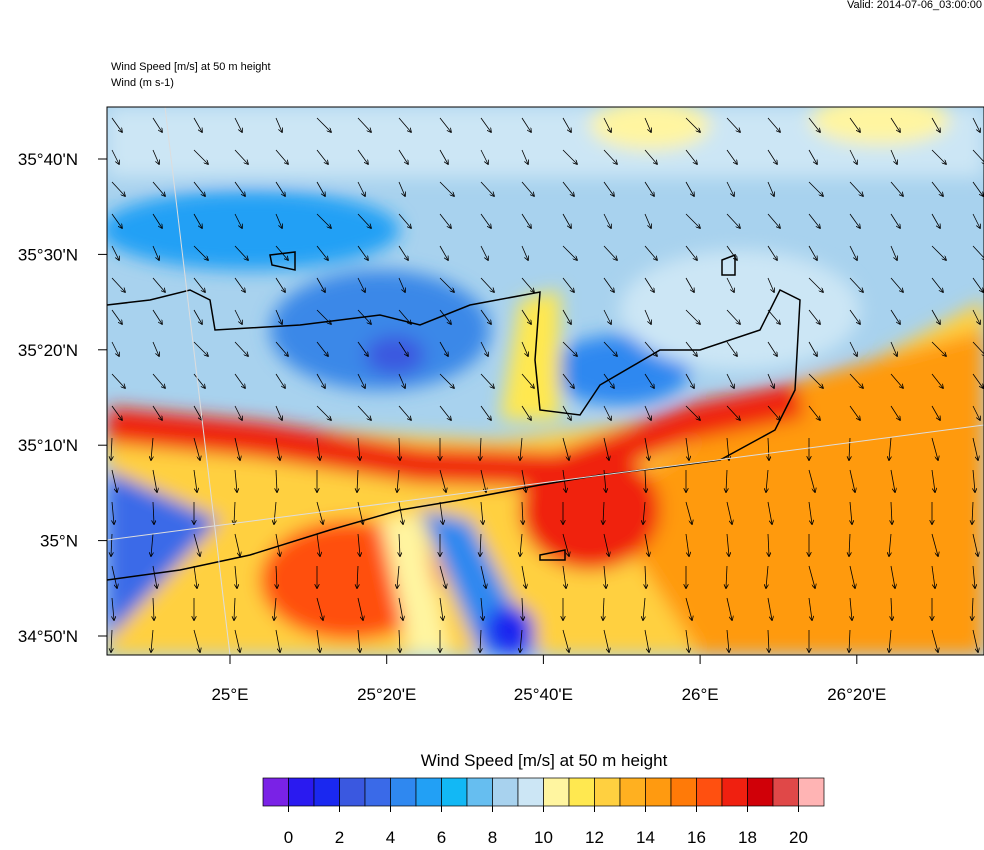  Describe the element at coordinates (48, 350) in the screenshot. I see `lat-label: 35°20'N` at that location.